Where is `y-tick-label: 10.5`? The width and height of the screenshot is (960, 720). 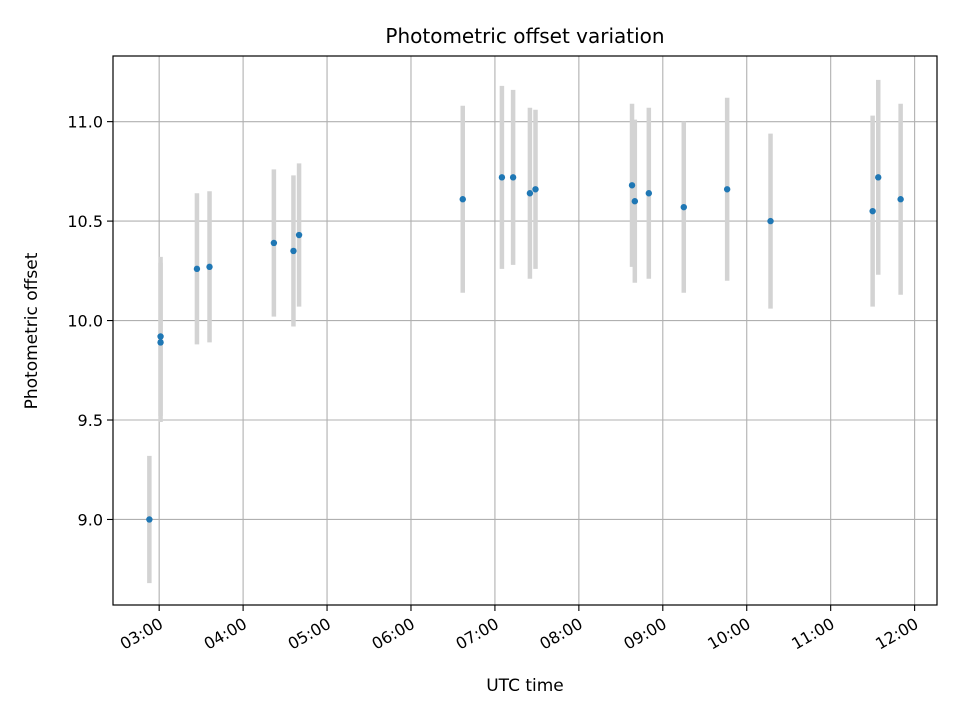 y-tick-label: 10.5 is located at coordinates (85, 221).